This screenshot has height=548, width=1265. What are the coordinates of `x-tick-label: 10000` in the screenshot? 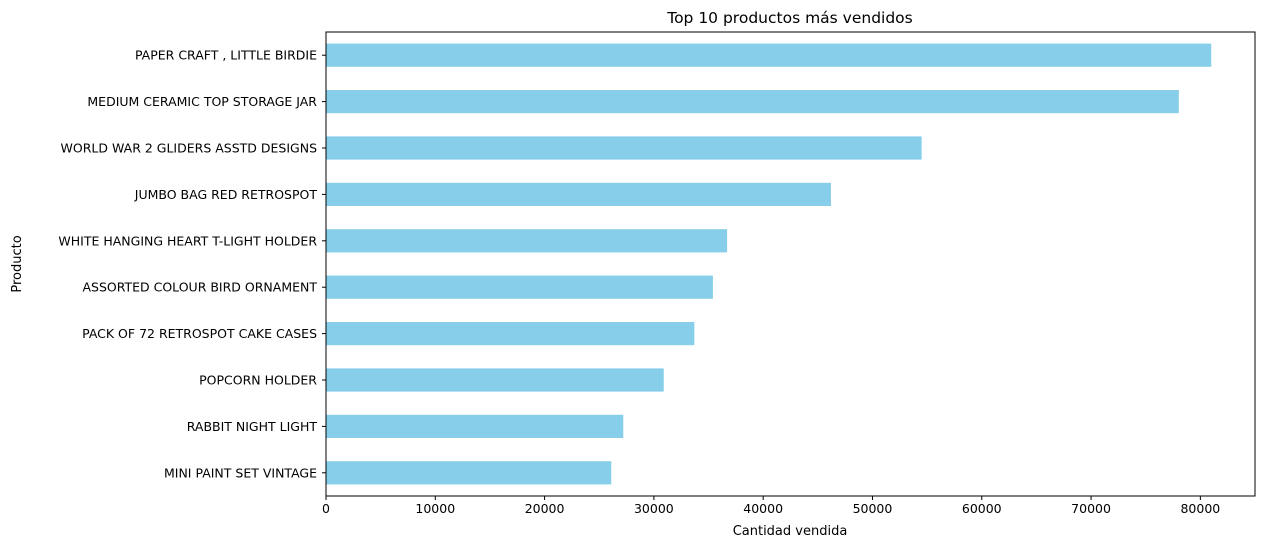 It's located at (435, 508).